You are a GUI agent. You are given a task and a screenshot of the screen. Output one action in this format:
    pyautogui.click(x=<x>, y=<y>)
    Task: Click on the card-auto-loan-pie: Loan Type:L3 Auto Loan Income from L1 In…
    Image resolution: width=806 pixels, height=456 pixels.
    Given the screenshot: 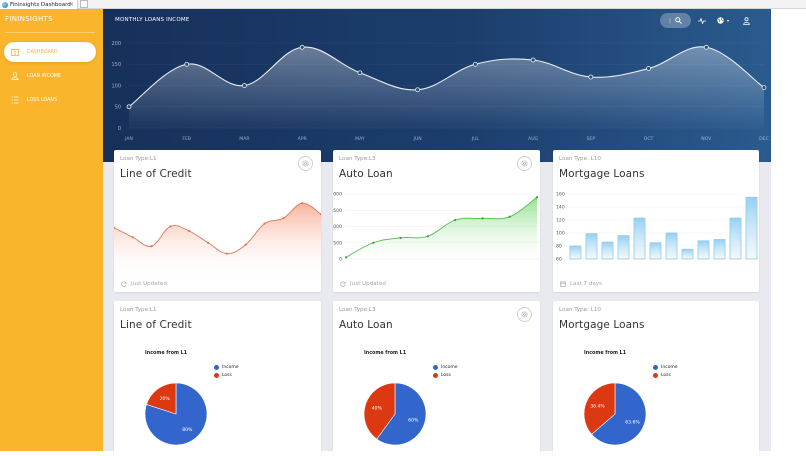 What is the action you would take?
    pyautogui.click(x=436, y=378)
    